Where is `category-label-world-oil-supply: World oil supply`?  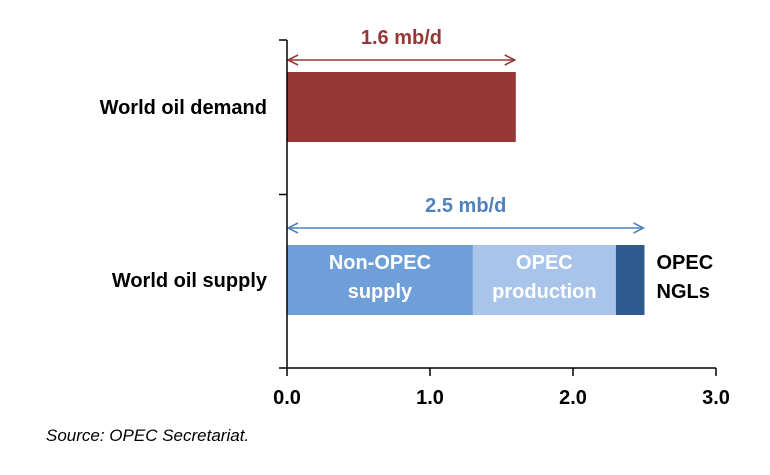 category-label-world-oil-supply: World oil supply is located at coordinates (190, 281).